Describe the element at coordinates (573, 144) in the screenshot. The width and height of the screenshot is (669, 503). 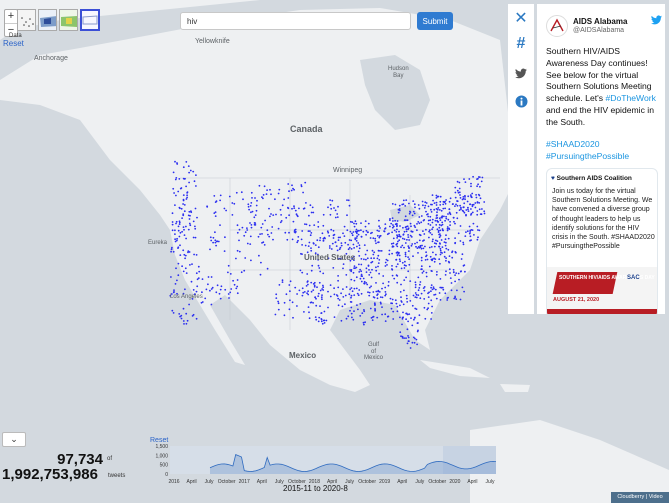
I see `hashtag-link: #SHAAD2020` at that location.